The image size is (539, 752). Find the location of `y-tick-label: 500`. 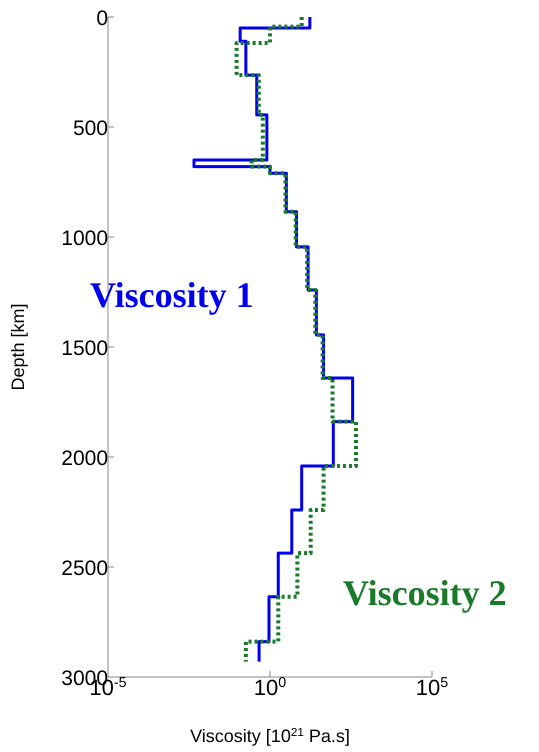

y-tick-label: 500 is located at coordinates (90, 128).